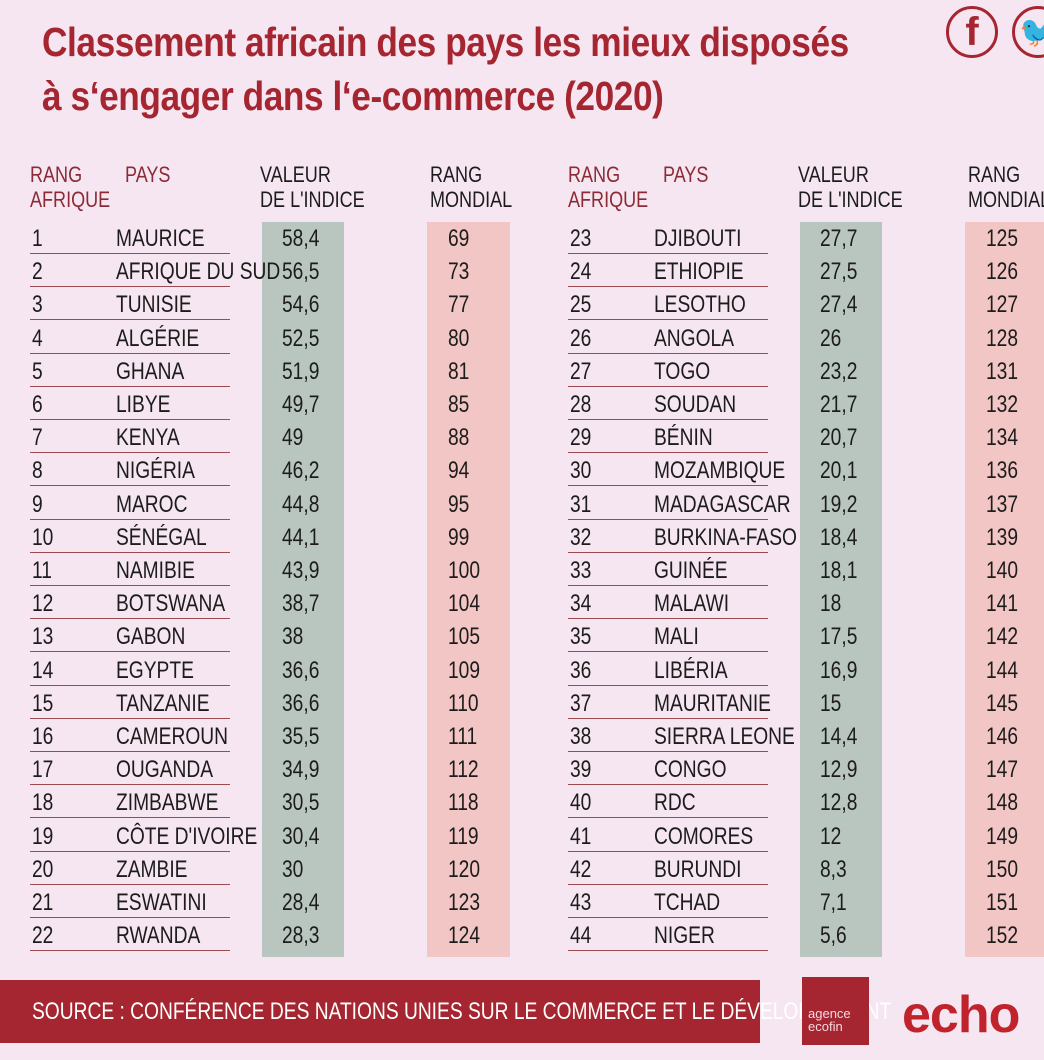 Image resolution: width=1044 pixels, height=1060 pixels. Describe the element at coordinates (839, 272) in the screenshot. I see `index-value: 27,5` at that location.